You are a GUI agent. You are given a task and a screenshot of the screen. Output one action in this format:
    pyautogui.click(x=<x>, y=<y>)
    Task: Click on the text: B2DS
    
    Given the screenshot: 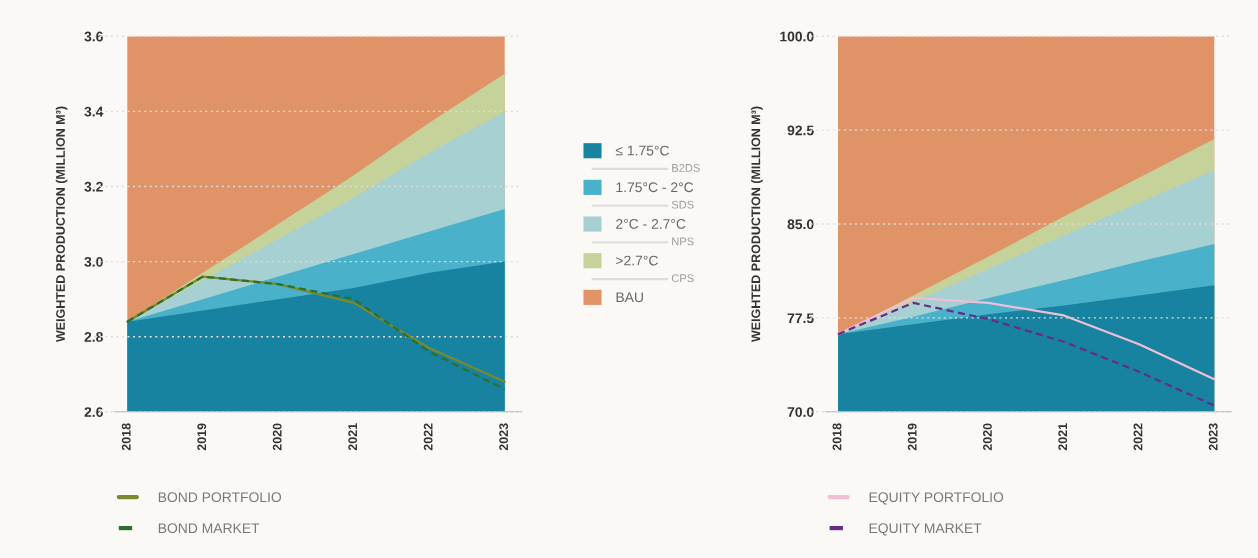 What is the action you would take?
    pyautogui.click(x=686, y=167)
    